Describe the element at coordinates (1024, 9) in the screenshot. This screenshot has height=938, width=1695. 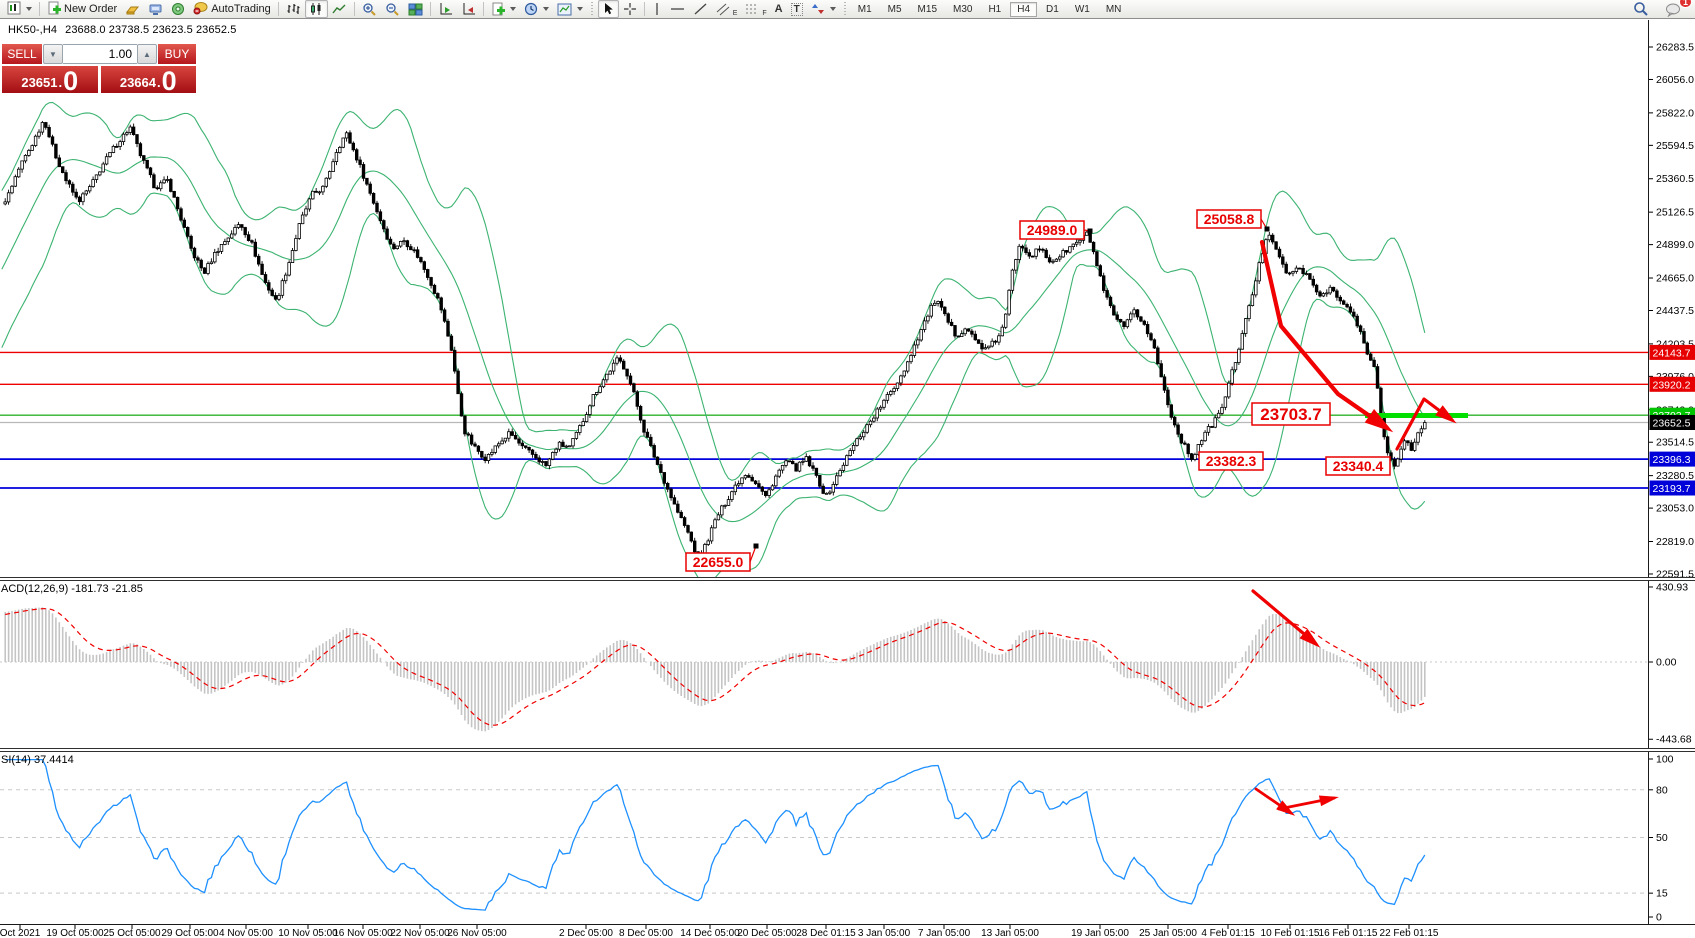
I see `timeframe-H4: H4` at that location.